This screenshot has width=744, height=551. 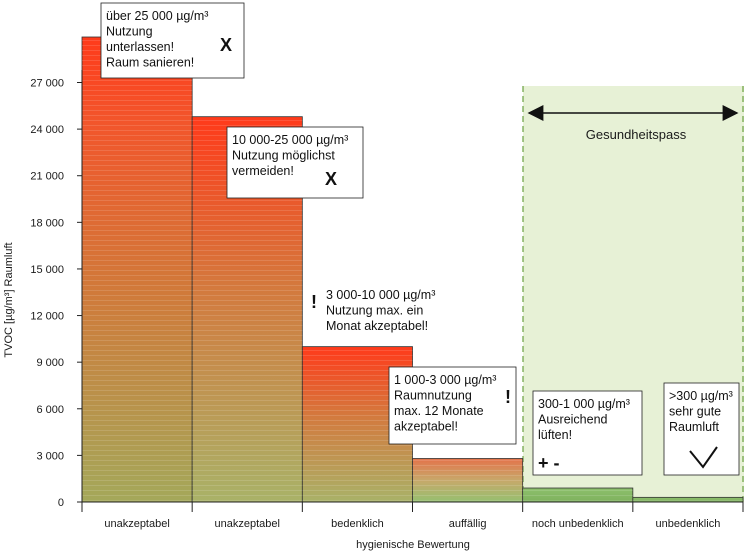 I want to click on annotation-line: Raumnutzung, so click(x=433, y=396).